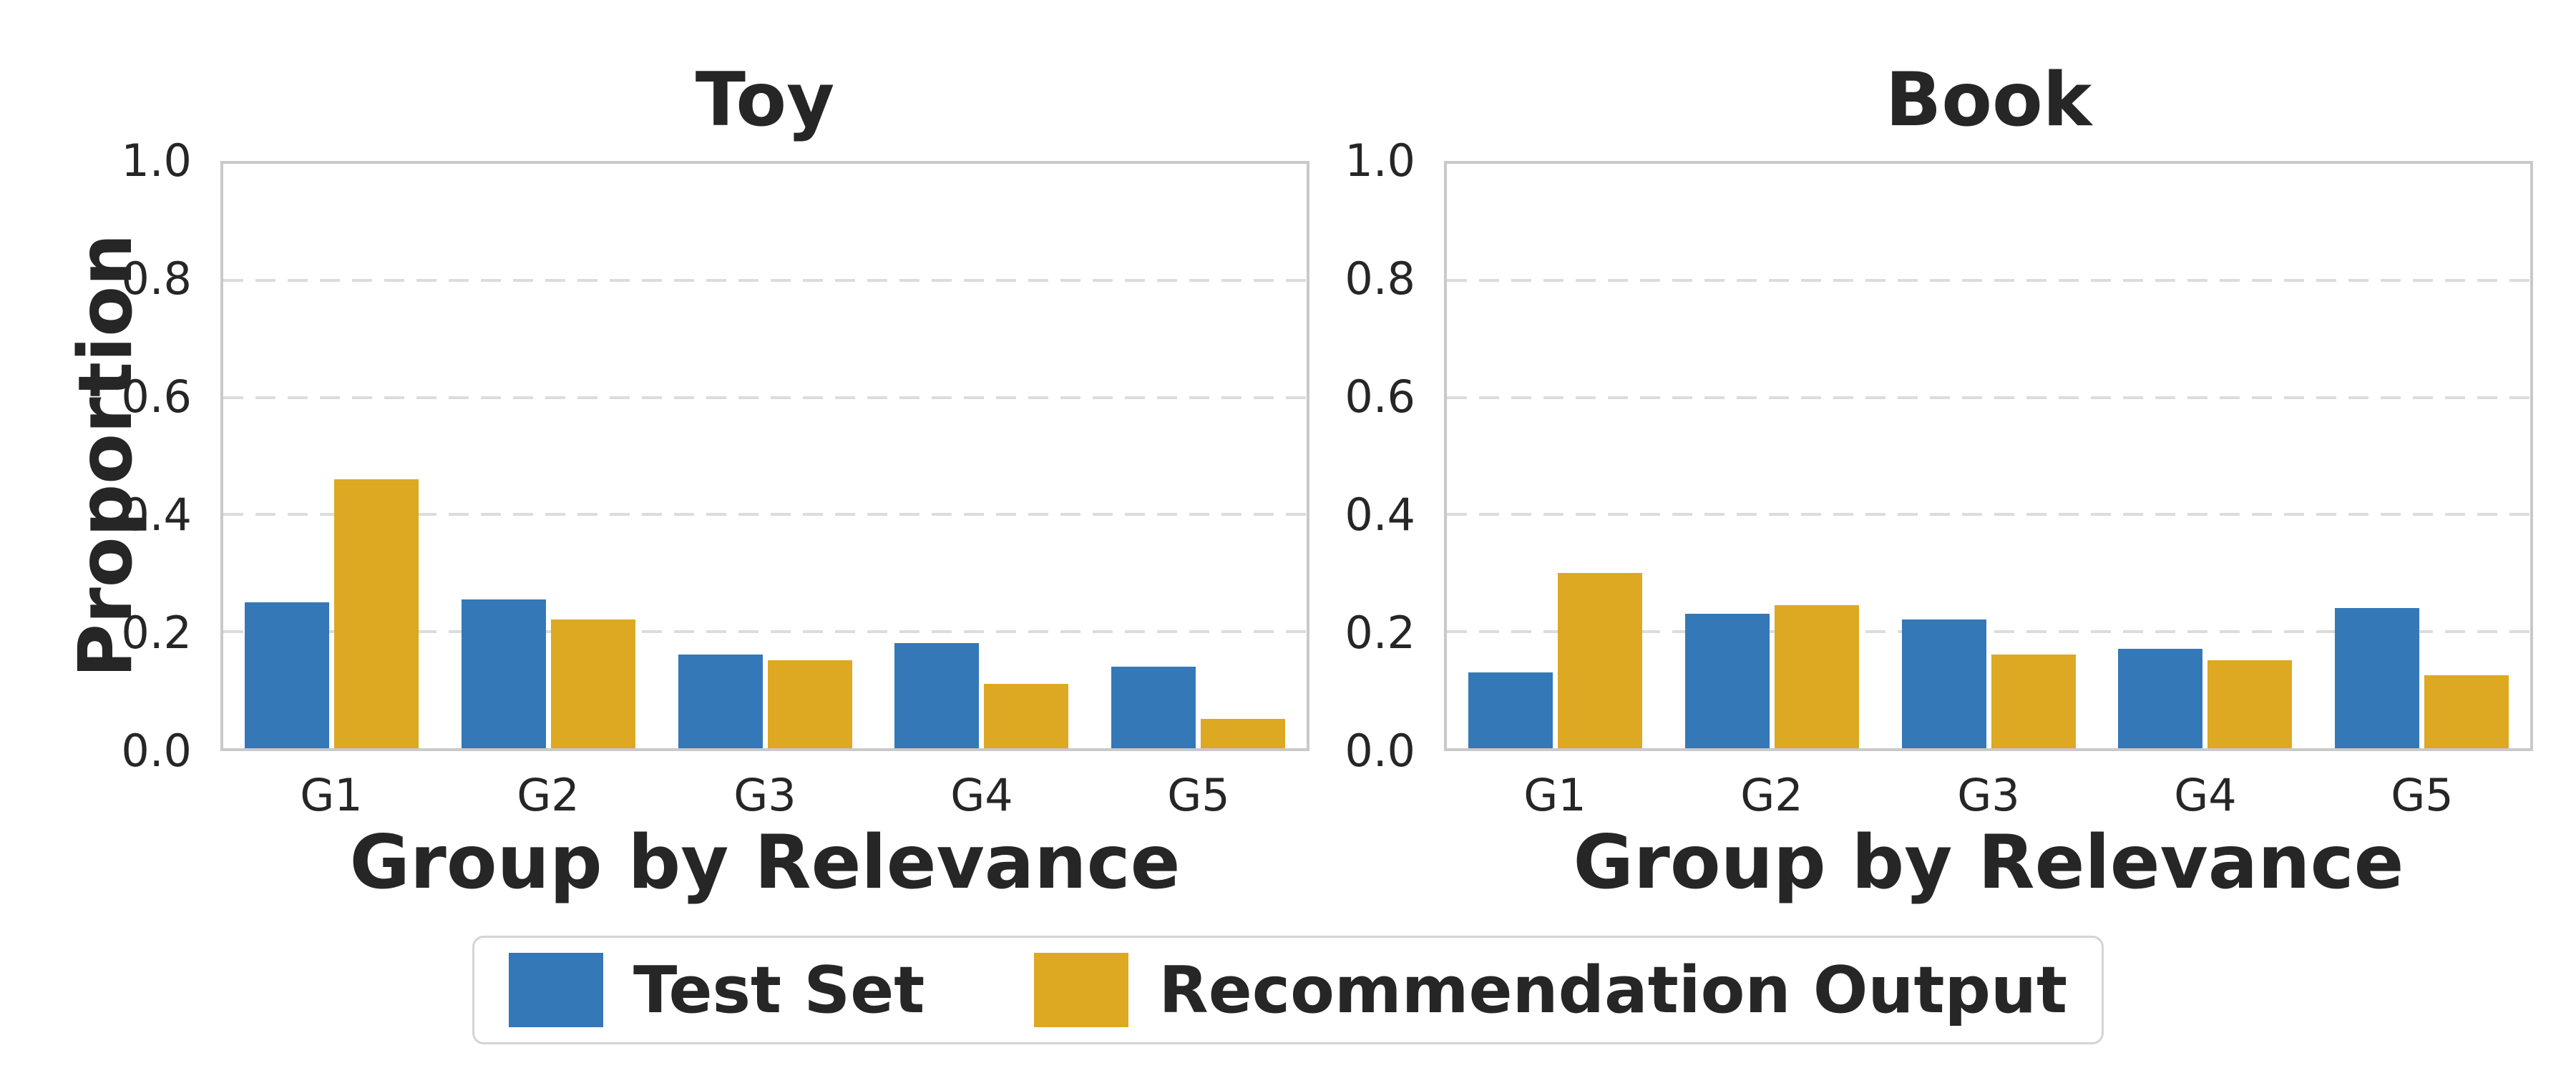  I want to click on x-axis-label-toy: Group by Relevance, so click(765, 863).